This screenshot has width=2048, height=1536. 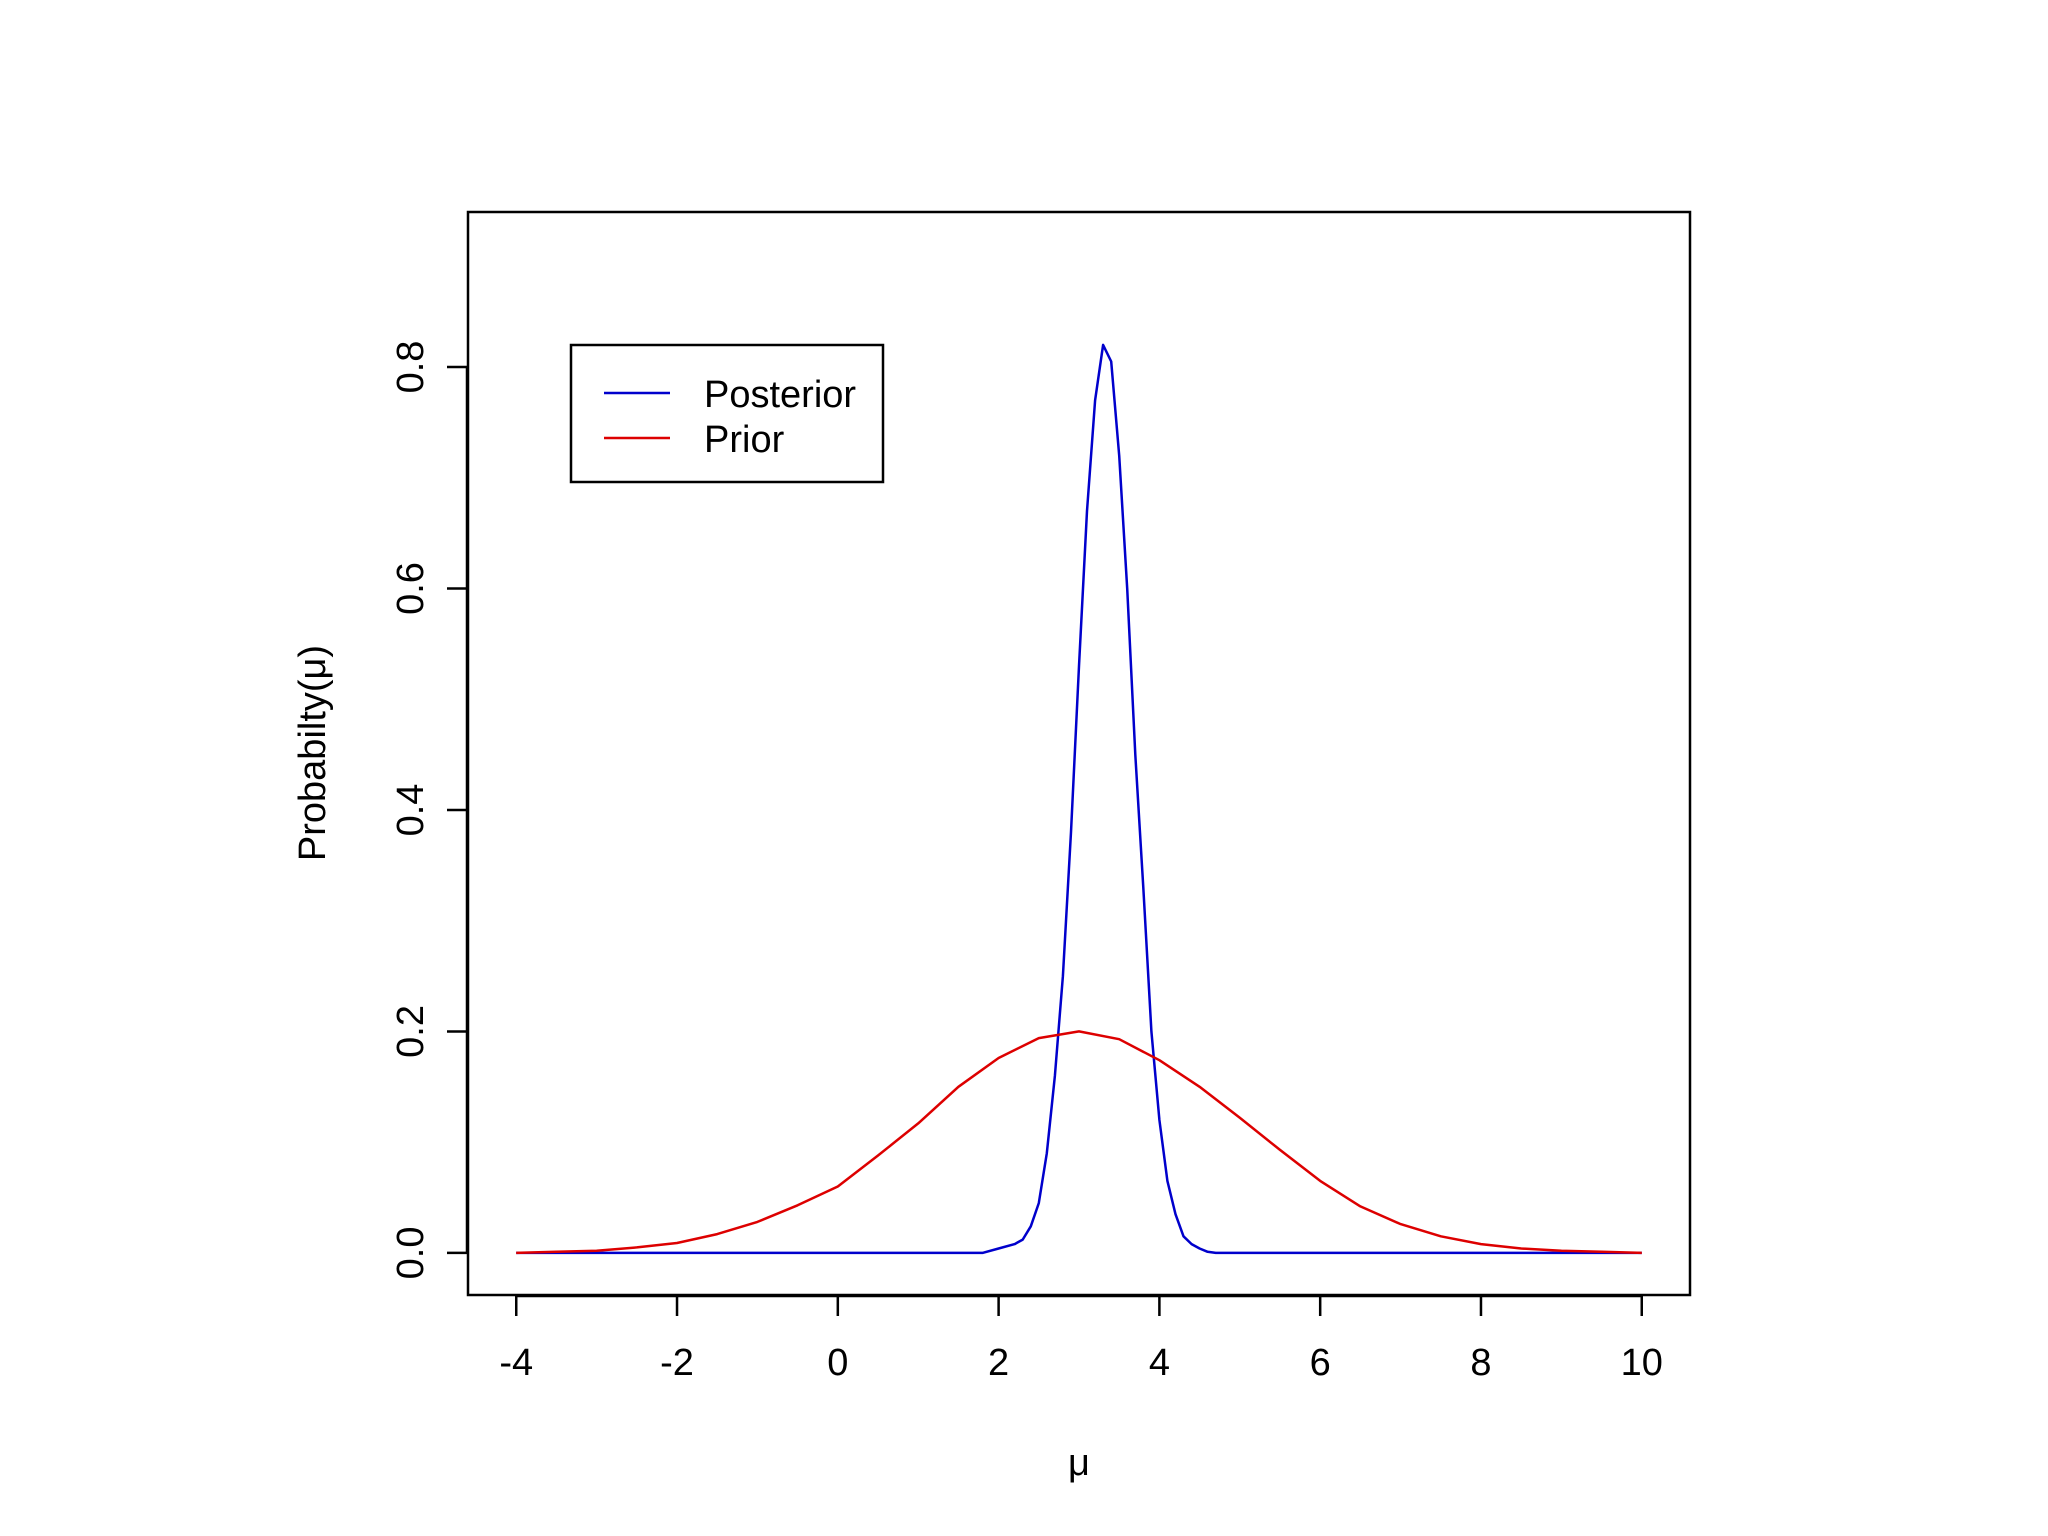 I want to click on y-tick-label: 0.6, so click(x=411, y=588).